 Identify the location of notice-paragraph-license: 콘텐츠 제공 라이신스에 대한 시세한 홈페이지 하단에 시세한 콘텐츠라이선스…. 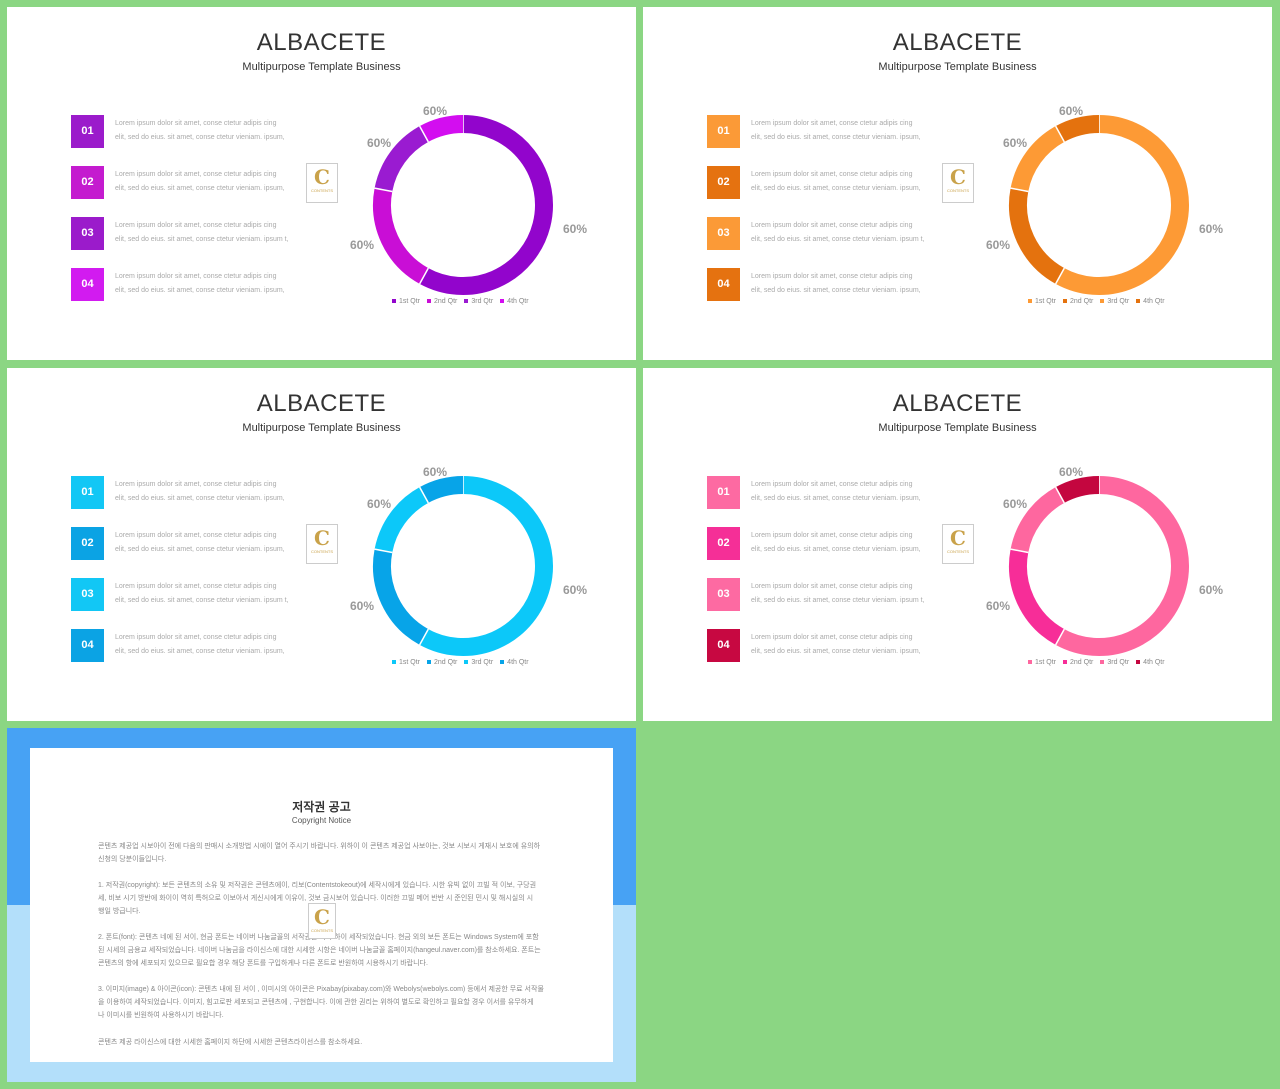
(230, 1042).